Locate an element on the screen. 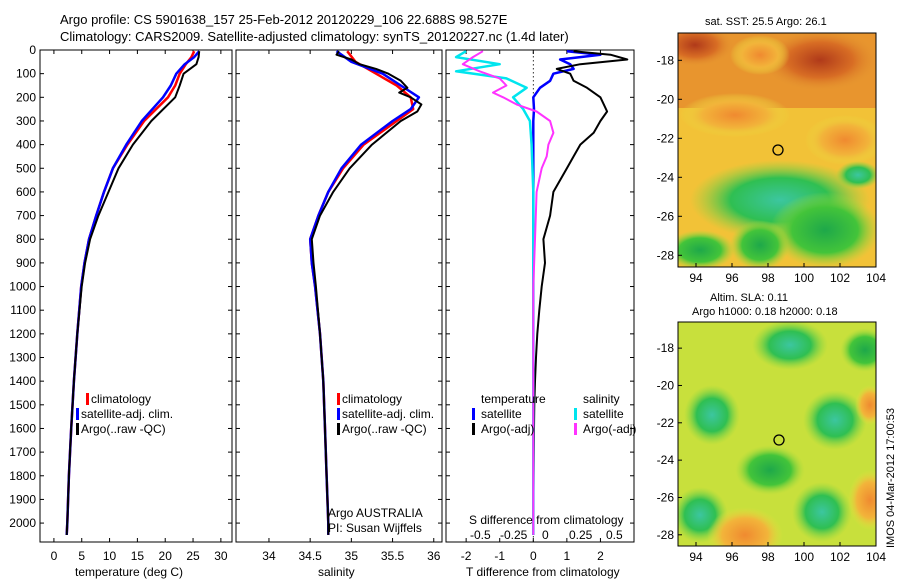 The image size is (900, 580). x-tick-label: 20 is located at coordinates (166, 556).